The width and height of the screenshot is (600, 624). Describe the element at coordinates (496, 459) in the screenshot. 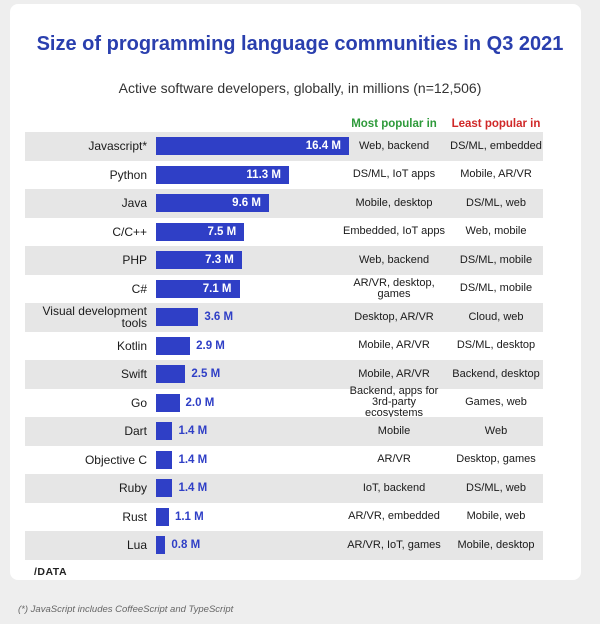

I see `least-popular-cell: Desktop, games` at that location.